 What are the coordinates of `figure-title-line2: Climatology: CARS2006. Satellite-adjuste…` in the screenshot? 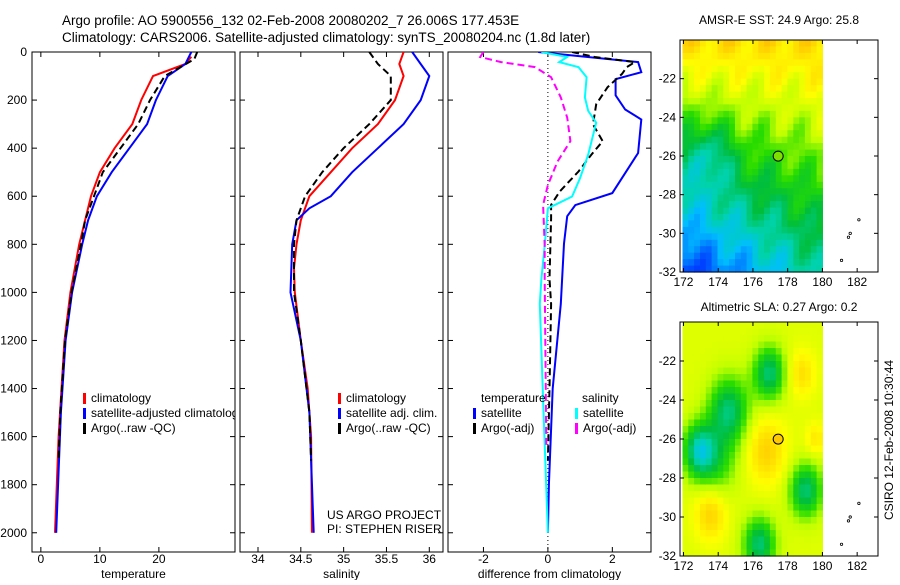 It's located at (326, 37).